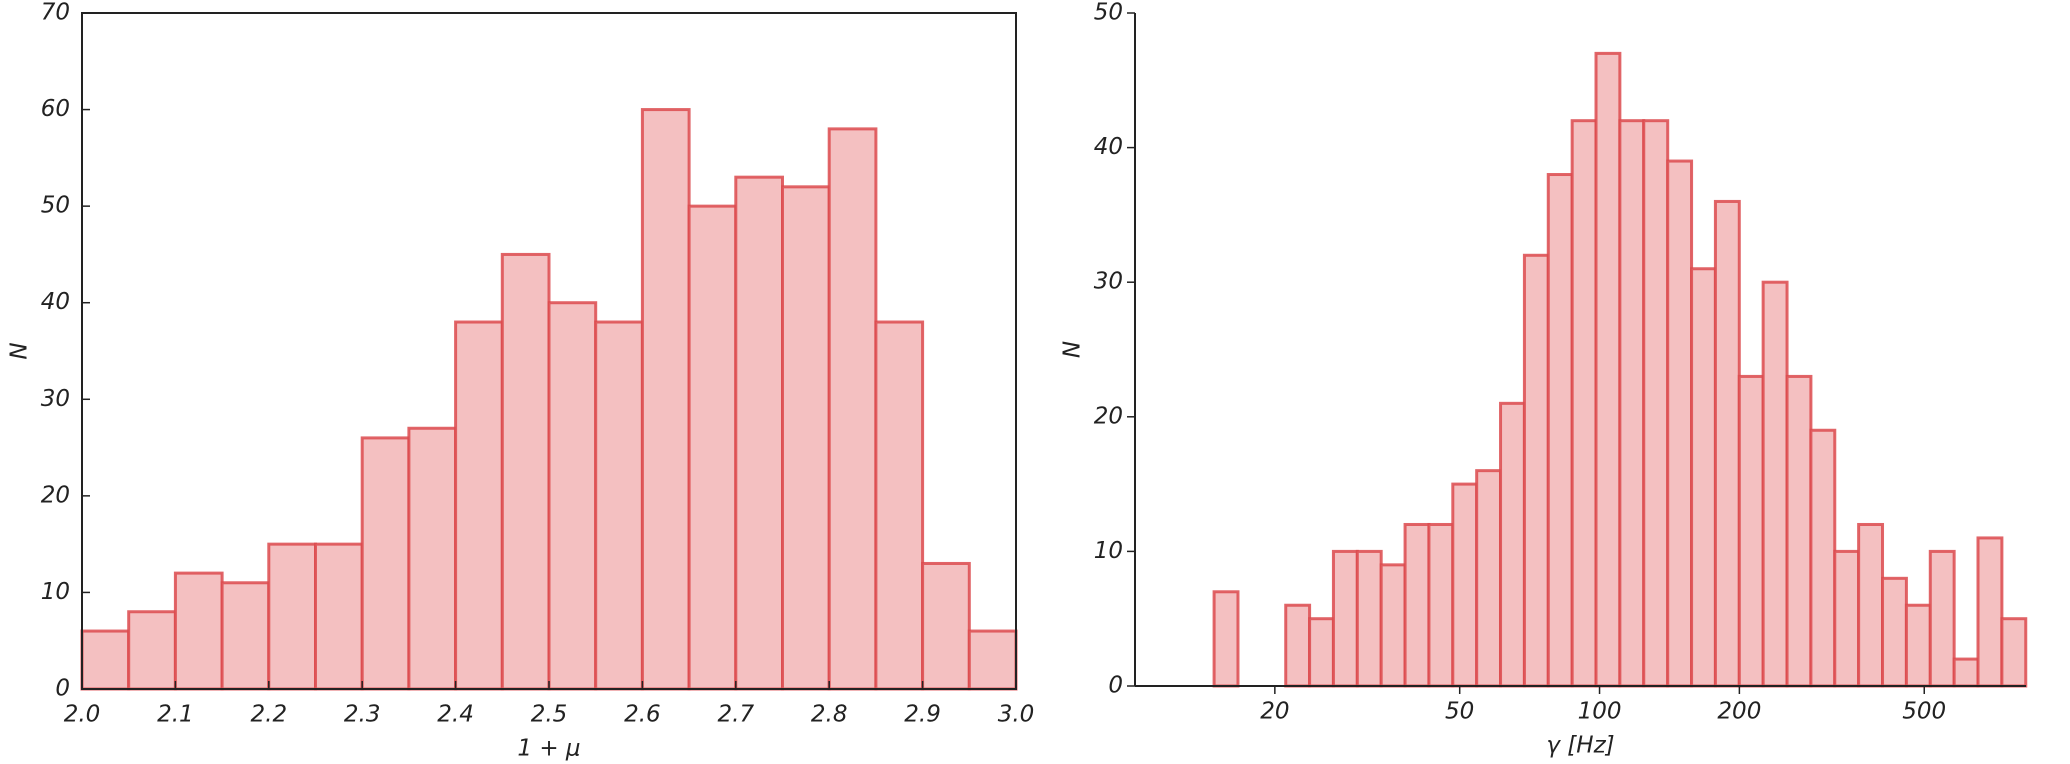 The image size is (2070, 764). What do you see at coordinates (1459, 712) in the screenshot?
I see `x-tick-label: 50` at bounding box center [1459, 712].